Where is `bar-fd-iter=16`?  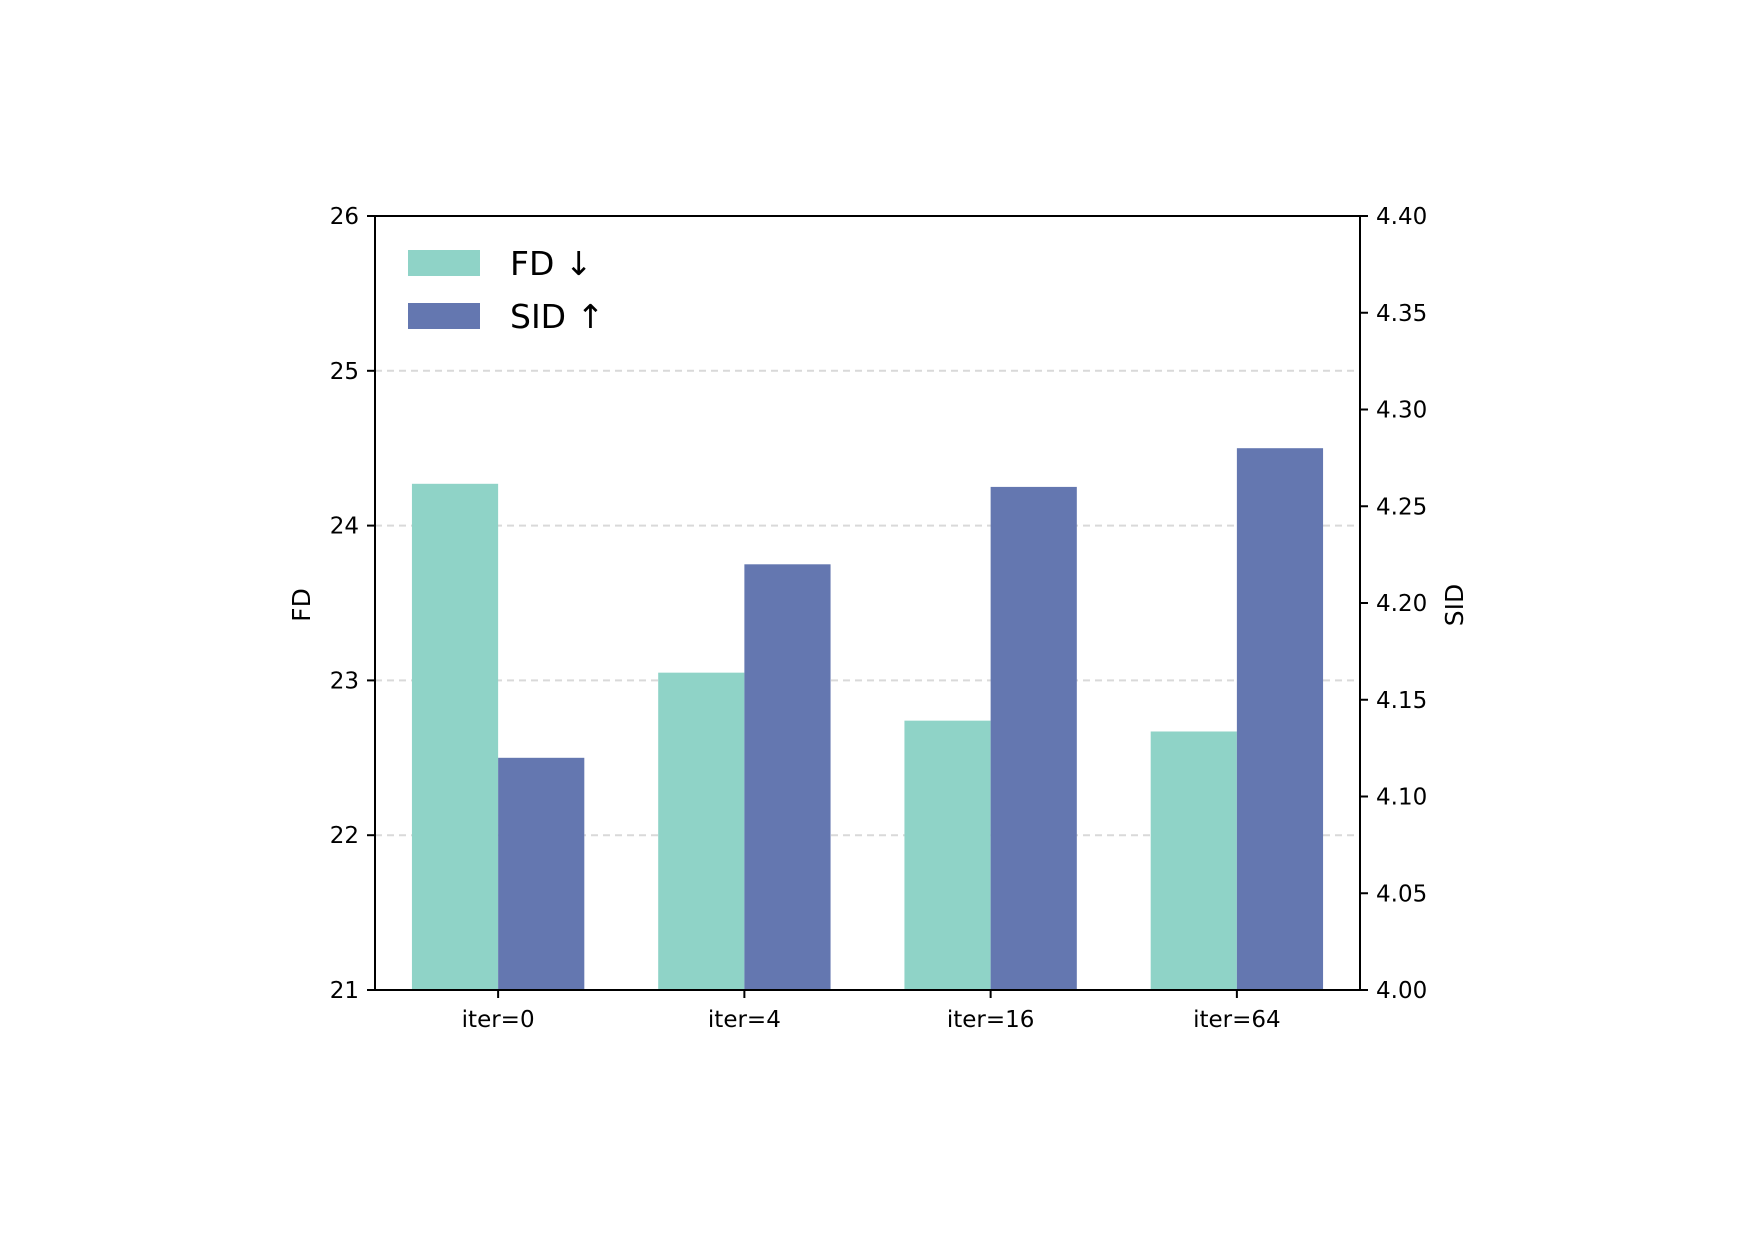
bar-fd-iter=16 is located at coordinates (947, 855).